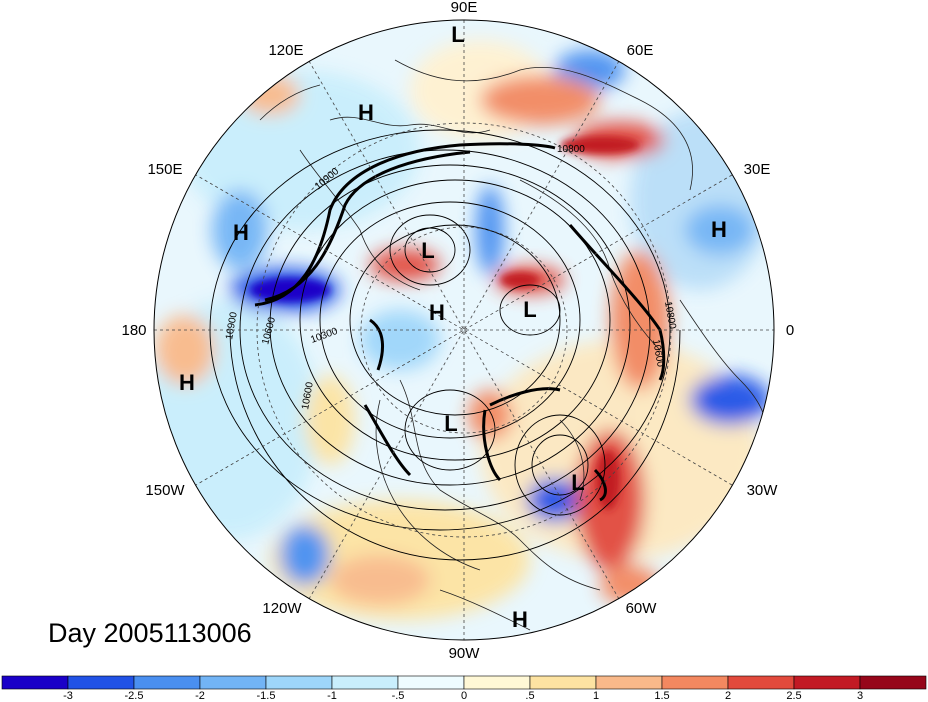 Image resolution: width=928 pixels, height=702 pixels. What do you see at coordinates (150, 633) in the screenshot?
I see `day-label: Day 2005113006` at bounding box center [150, 633].